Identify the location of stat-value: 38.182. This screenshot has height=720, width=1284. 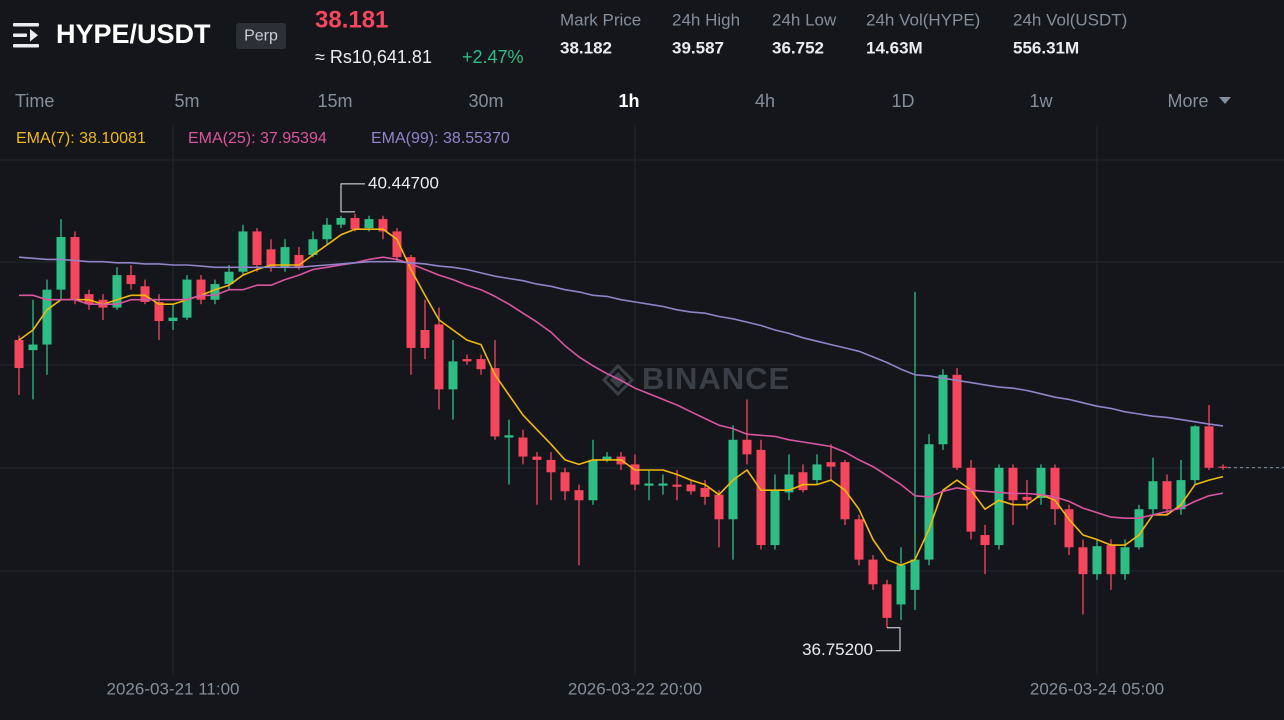
(586, 47).